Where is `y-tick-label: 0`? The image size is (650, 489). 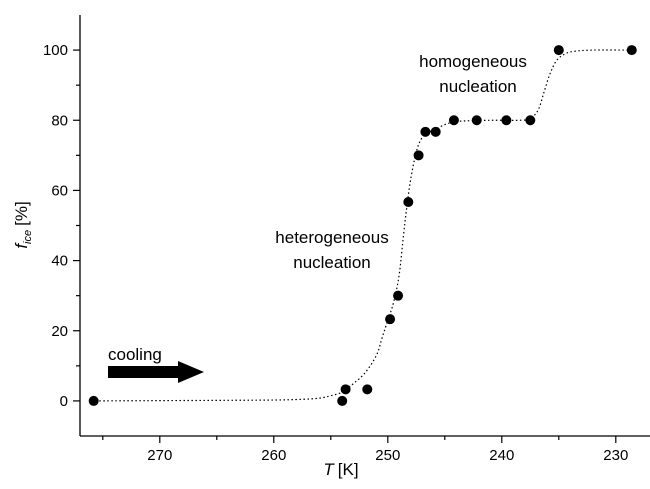
y-tick-label: 0 is located at coordinates (64, 401).